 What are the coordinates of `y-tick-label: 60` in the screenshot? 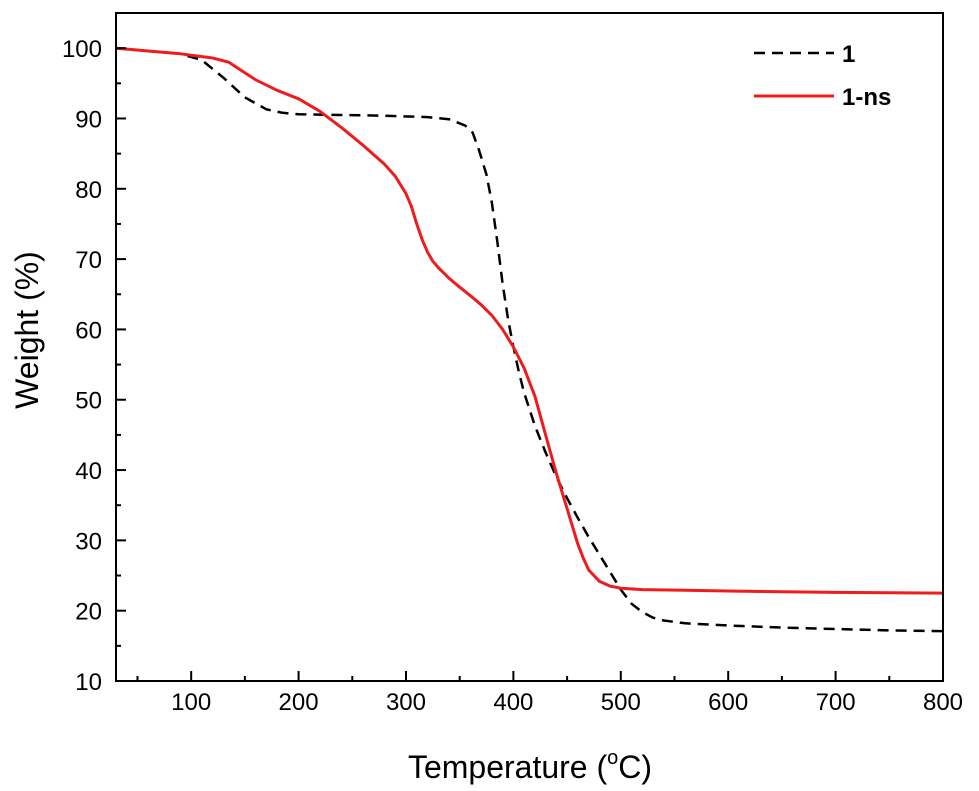 It's located at (88, 330).